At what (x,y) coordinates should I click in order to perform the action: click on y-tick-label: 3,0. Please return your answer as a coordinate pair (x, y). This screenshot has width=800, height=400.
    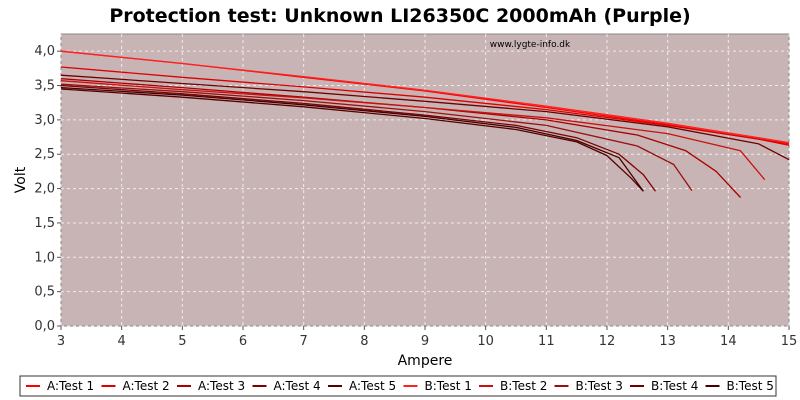
    Looking at the image, I should click on (44, 120).